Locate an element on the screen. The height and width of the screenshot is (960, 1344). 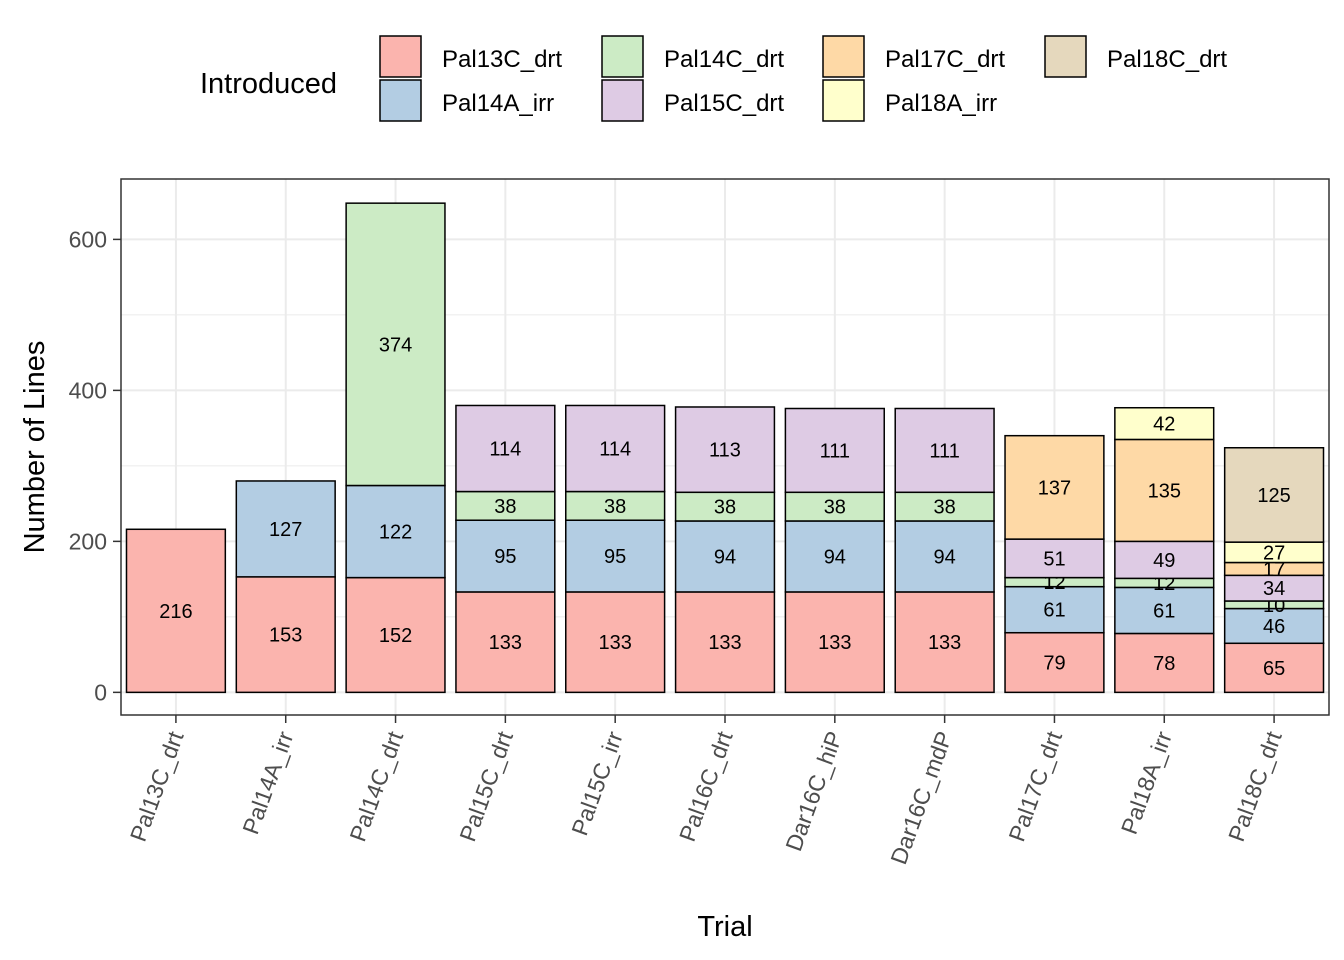
legend-item-pal18a-irr: Pal18A_irr is located at coordinates (909, 100).